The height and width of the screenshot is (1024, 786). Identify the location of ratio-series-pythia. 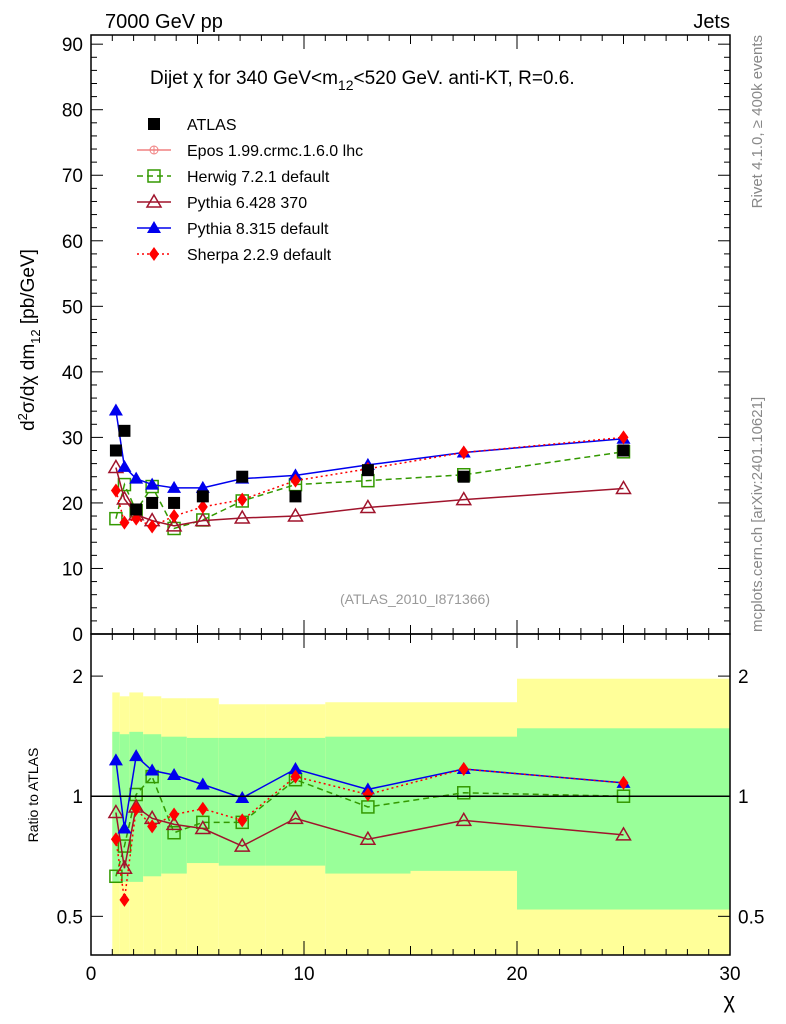
(369, 836).